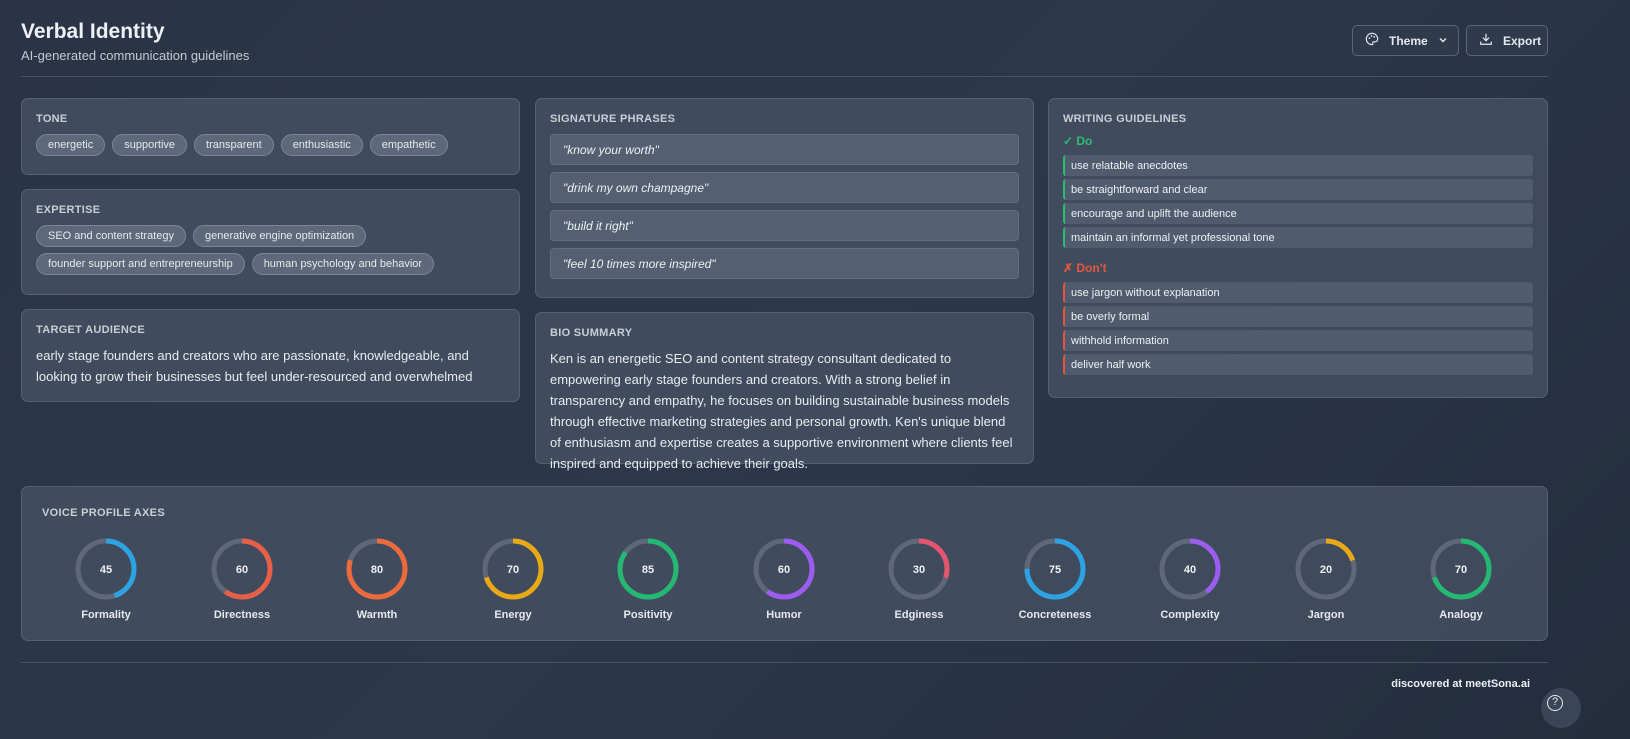  What do you see at coordinates (784, 76) in the screenshot?
I see `header-divider` at bounding box center [784, 76].